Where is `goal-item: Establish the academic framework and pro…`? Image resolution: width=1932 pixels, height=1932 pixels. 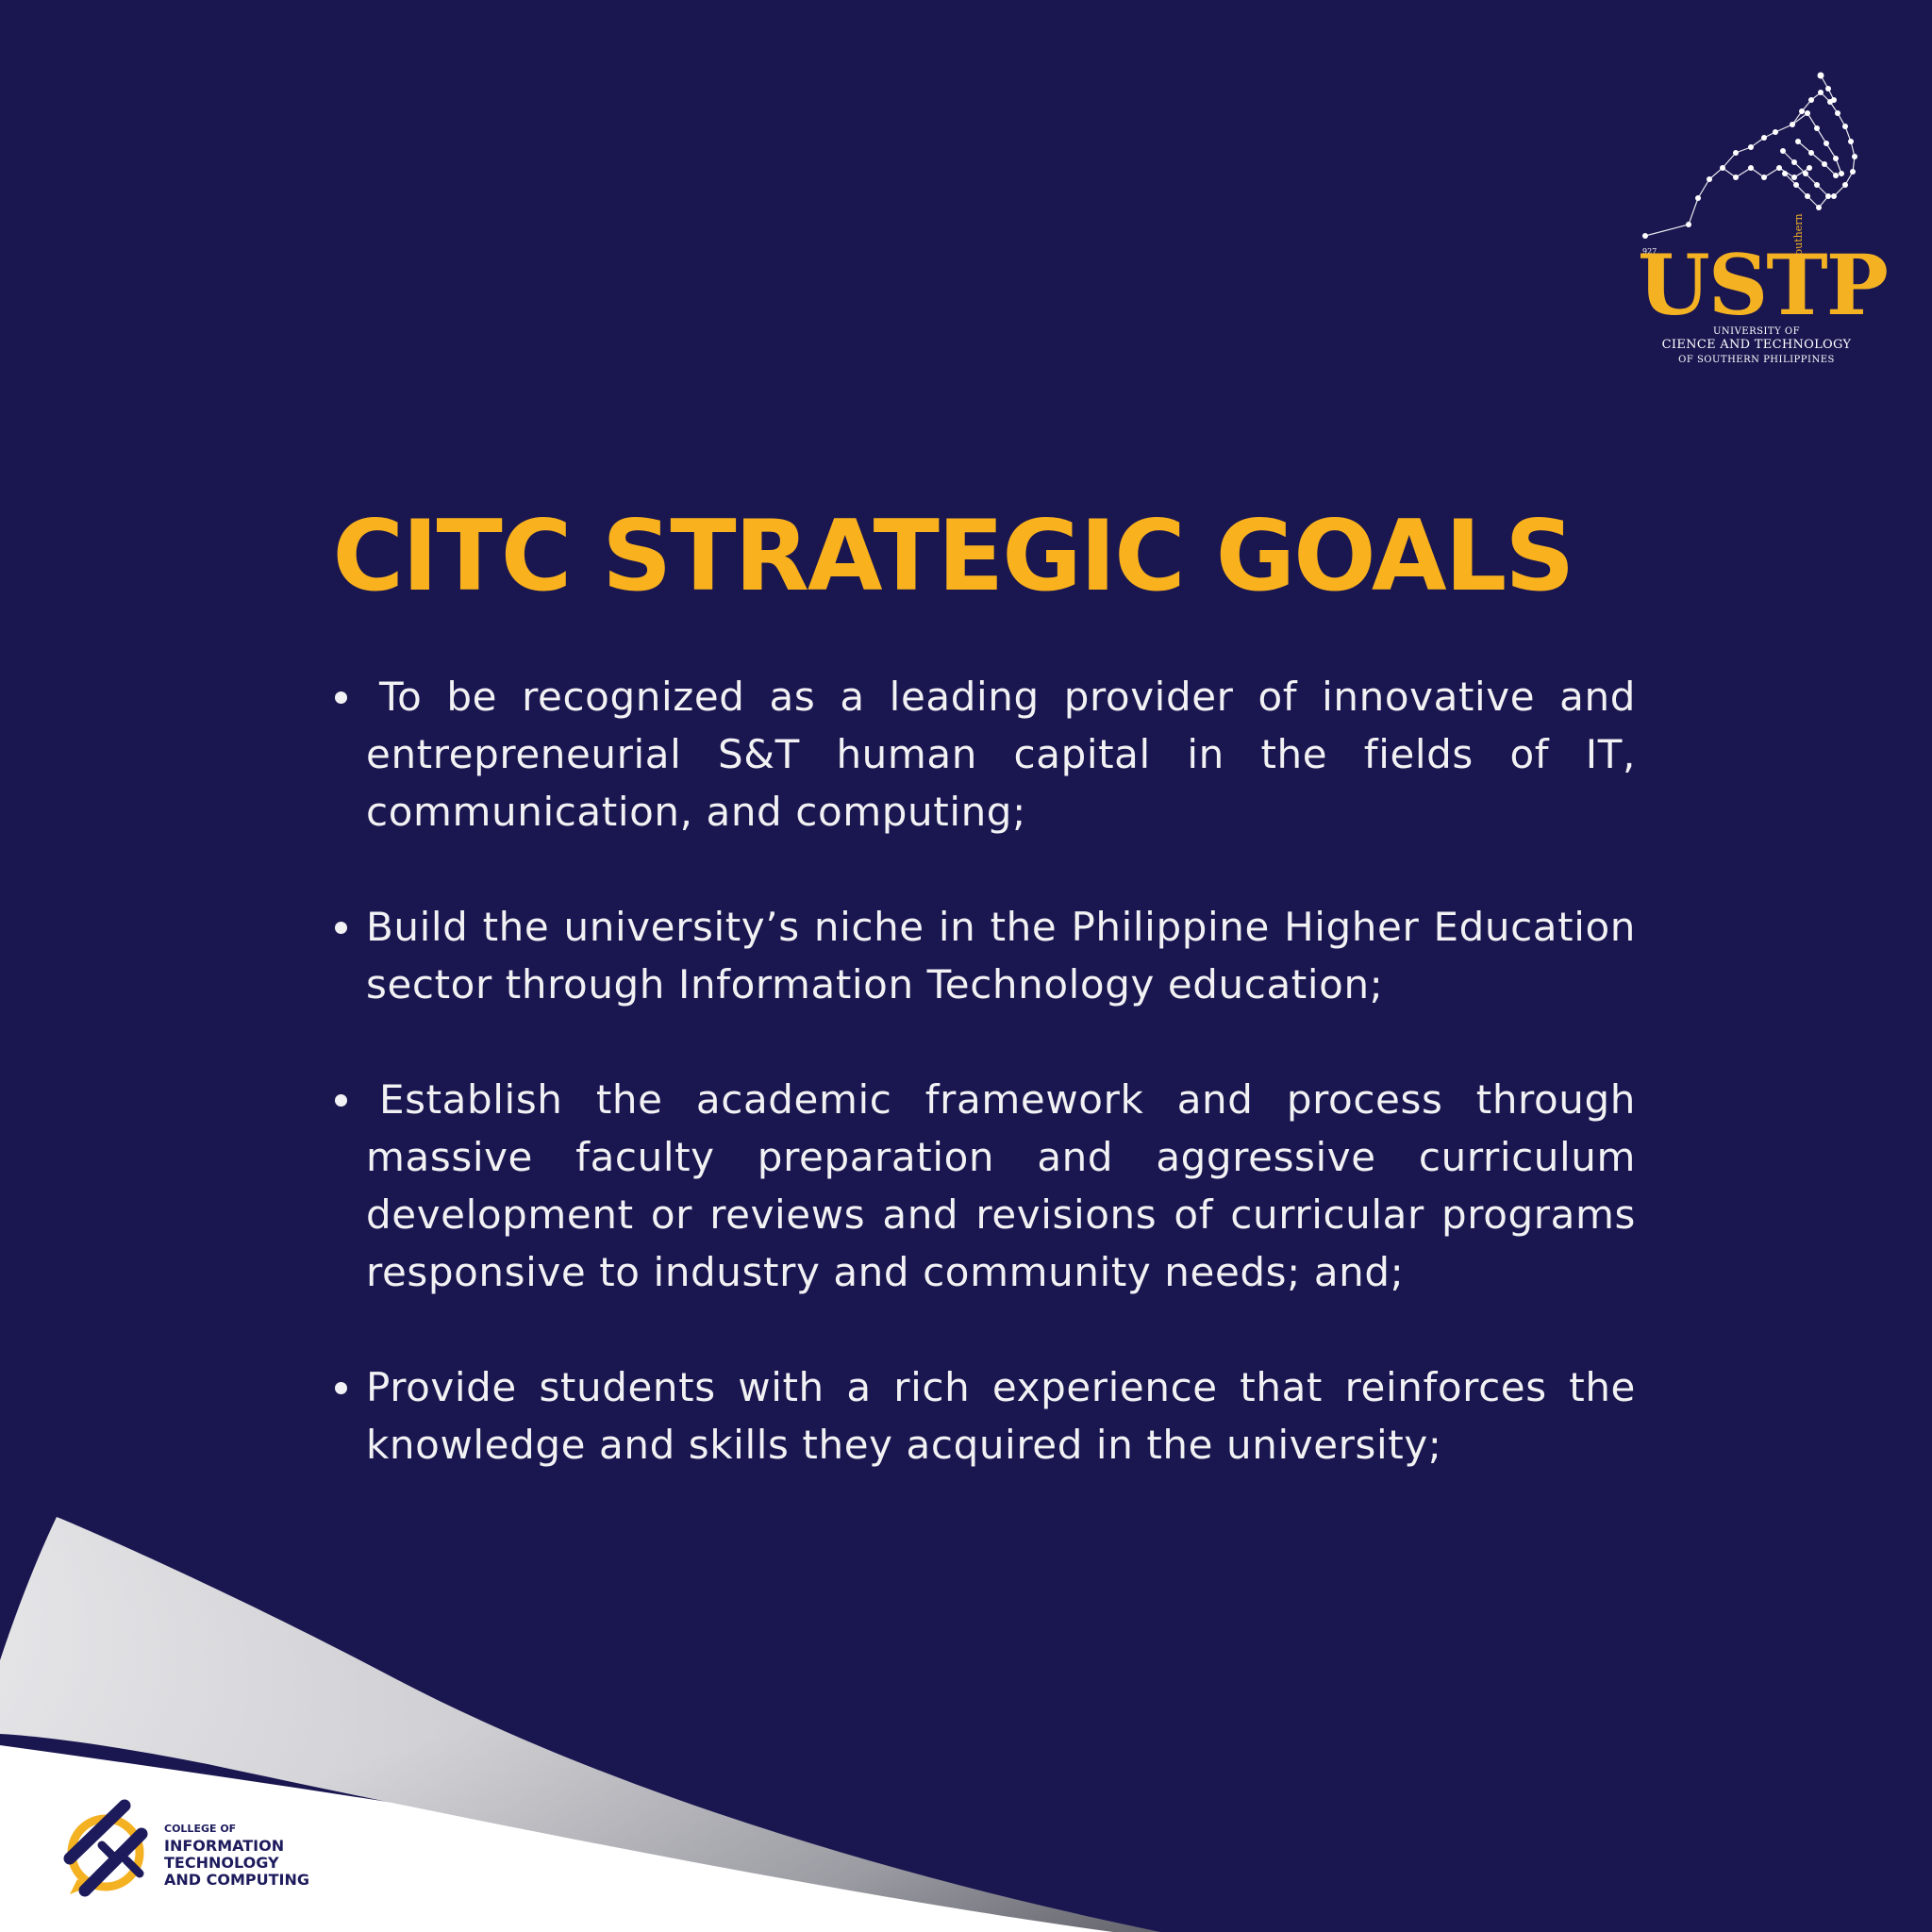 goal-item: Establish the academic framework and pro… is located at coordinates (986, 1186).